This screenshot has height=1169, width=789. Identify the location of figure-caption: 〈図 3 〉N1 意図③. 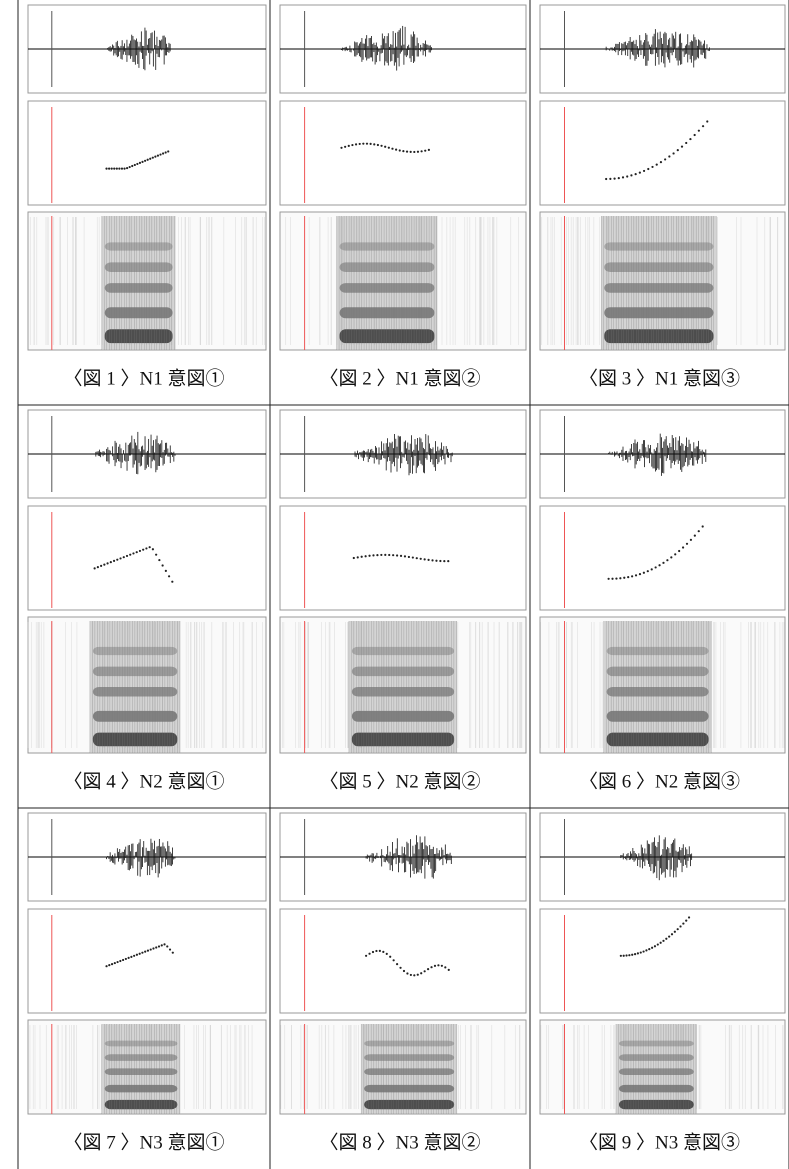
(659, 378).